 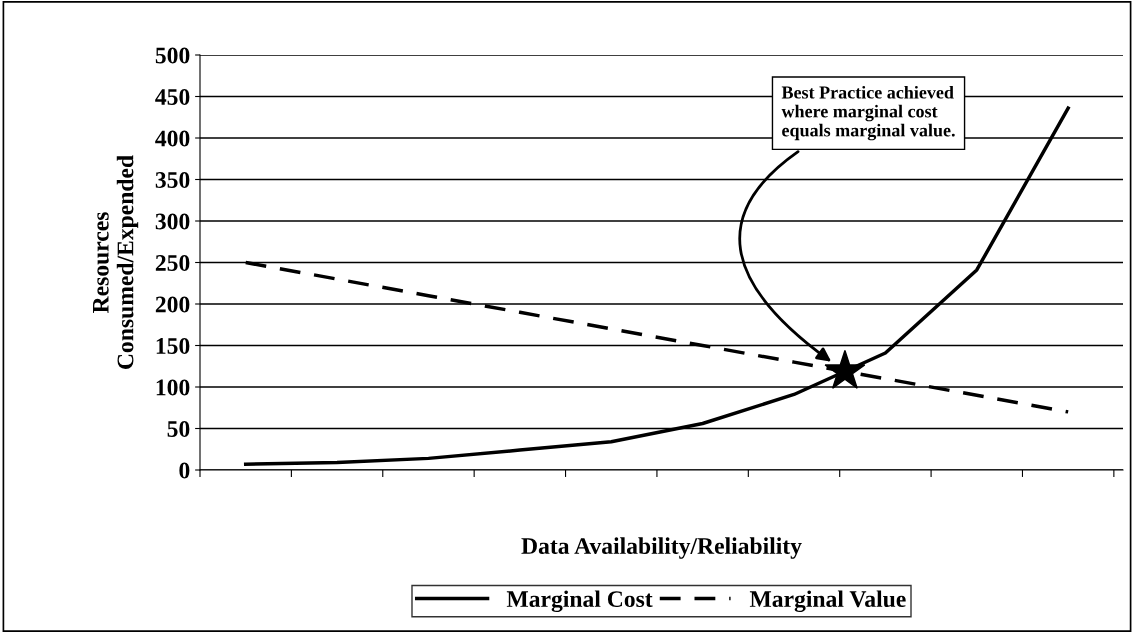 I want to click on y-tick-label: 200, so click(x=172, y=304).